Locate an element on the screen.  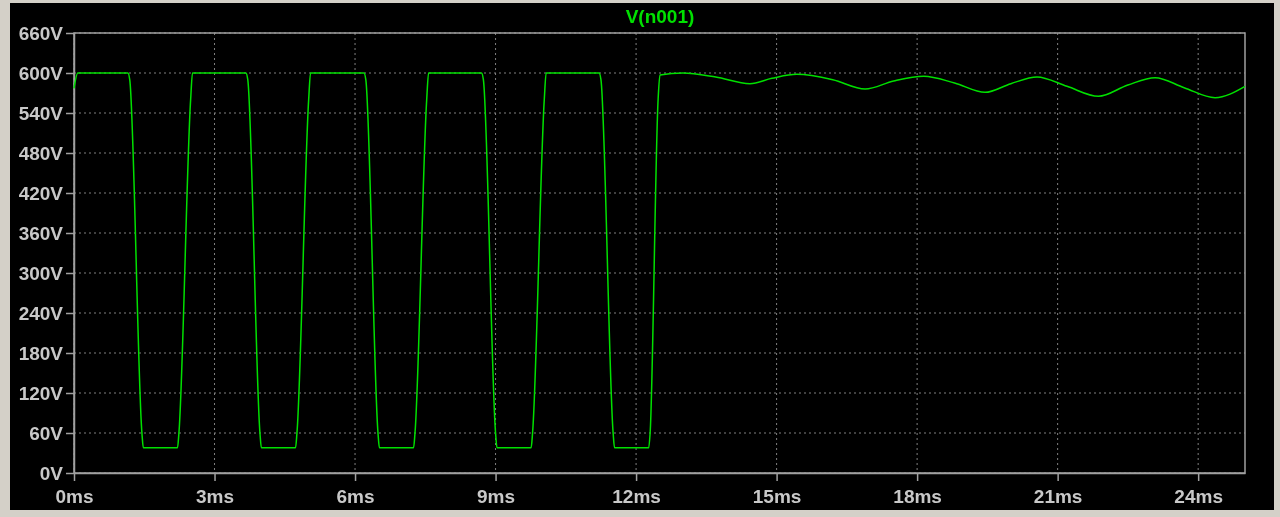
x-tick-label: 18ms is located at coordinates (917, 496).